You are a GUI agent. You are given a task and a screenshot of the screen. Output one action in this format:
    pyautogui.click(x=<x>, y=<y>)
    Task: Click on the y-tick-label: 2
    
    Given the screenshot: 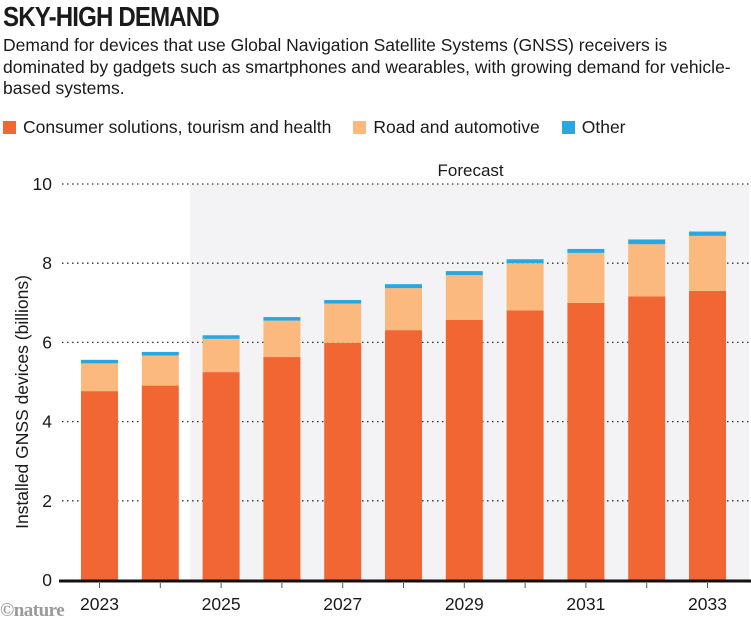 What is the action you would take?
    pyautogui.click(x=47, y=501)
    